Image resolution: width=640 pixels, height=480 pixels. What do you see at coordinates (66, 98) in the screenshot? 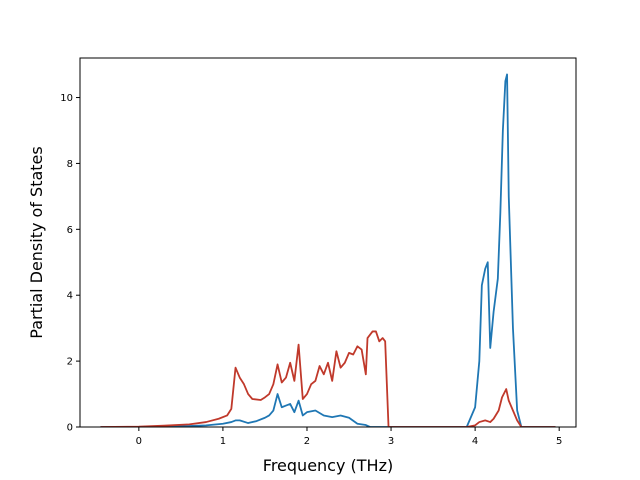
I see `y-tick-label: 10` at bounding box center [66, 98].